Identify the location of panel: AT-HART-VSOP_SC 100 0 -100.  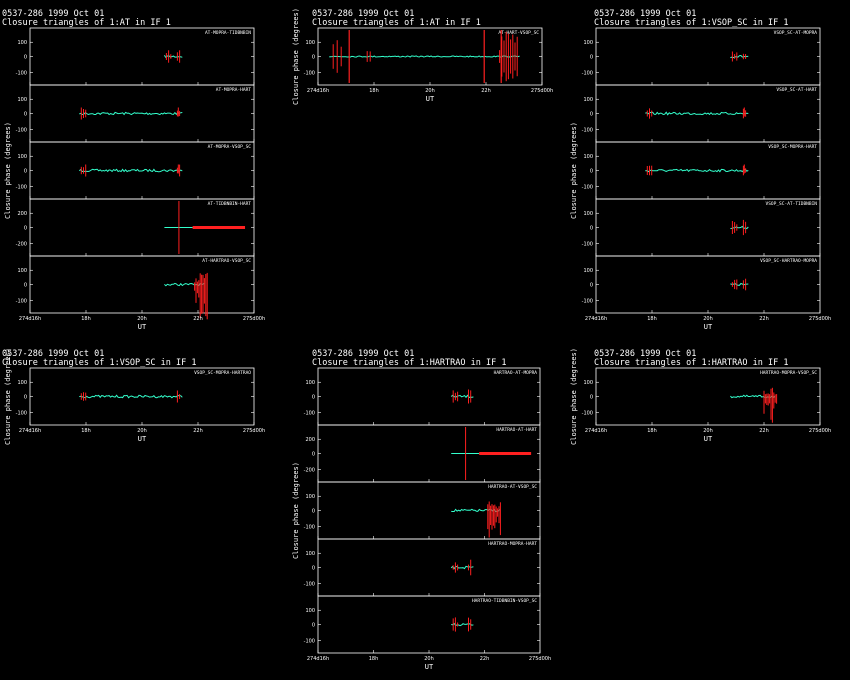
(423, 56).